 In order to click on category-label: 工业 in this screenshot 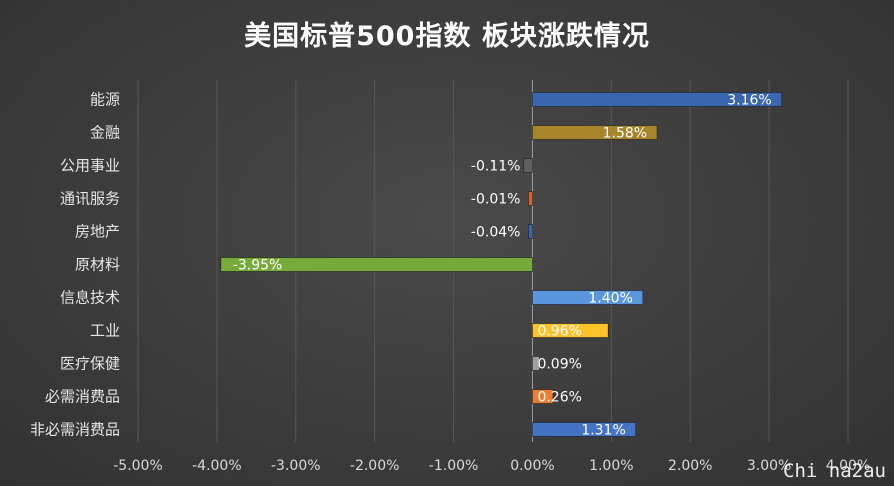, I will do `click(105, 331)`.